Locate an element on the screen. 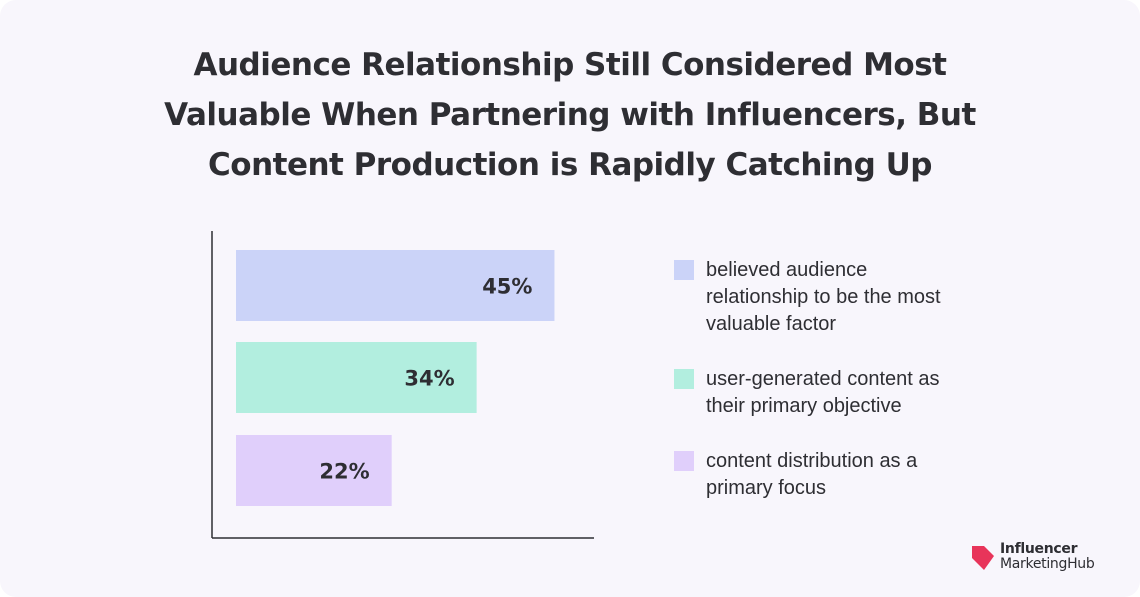 This screenshot has width=1140, height=597. brand-logo: Influencer MarketingHub is located at coordinates (1050, 560).